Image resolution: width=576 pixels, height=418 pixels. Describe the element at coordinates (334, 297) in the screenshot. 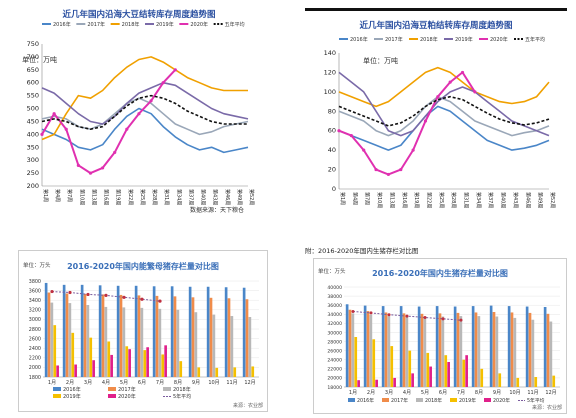

I see `hog-y-tick: 38000` at that location.